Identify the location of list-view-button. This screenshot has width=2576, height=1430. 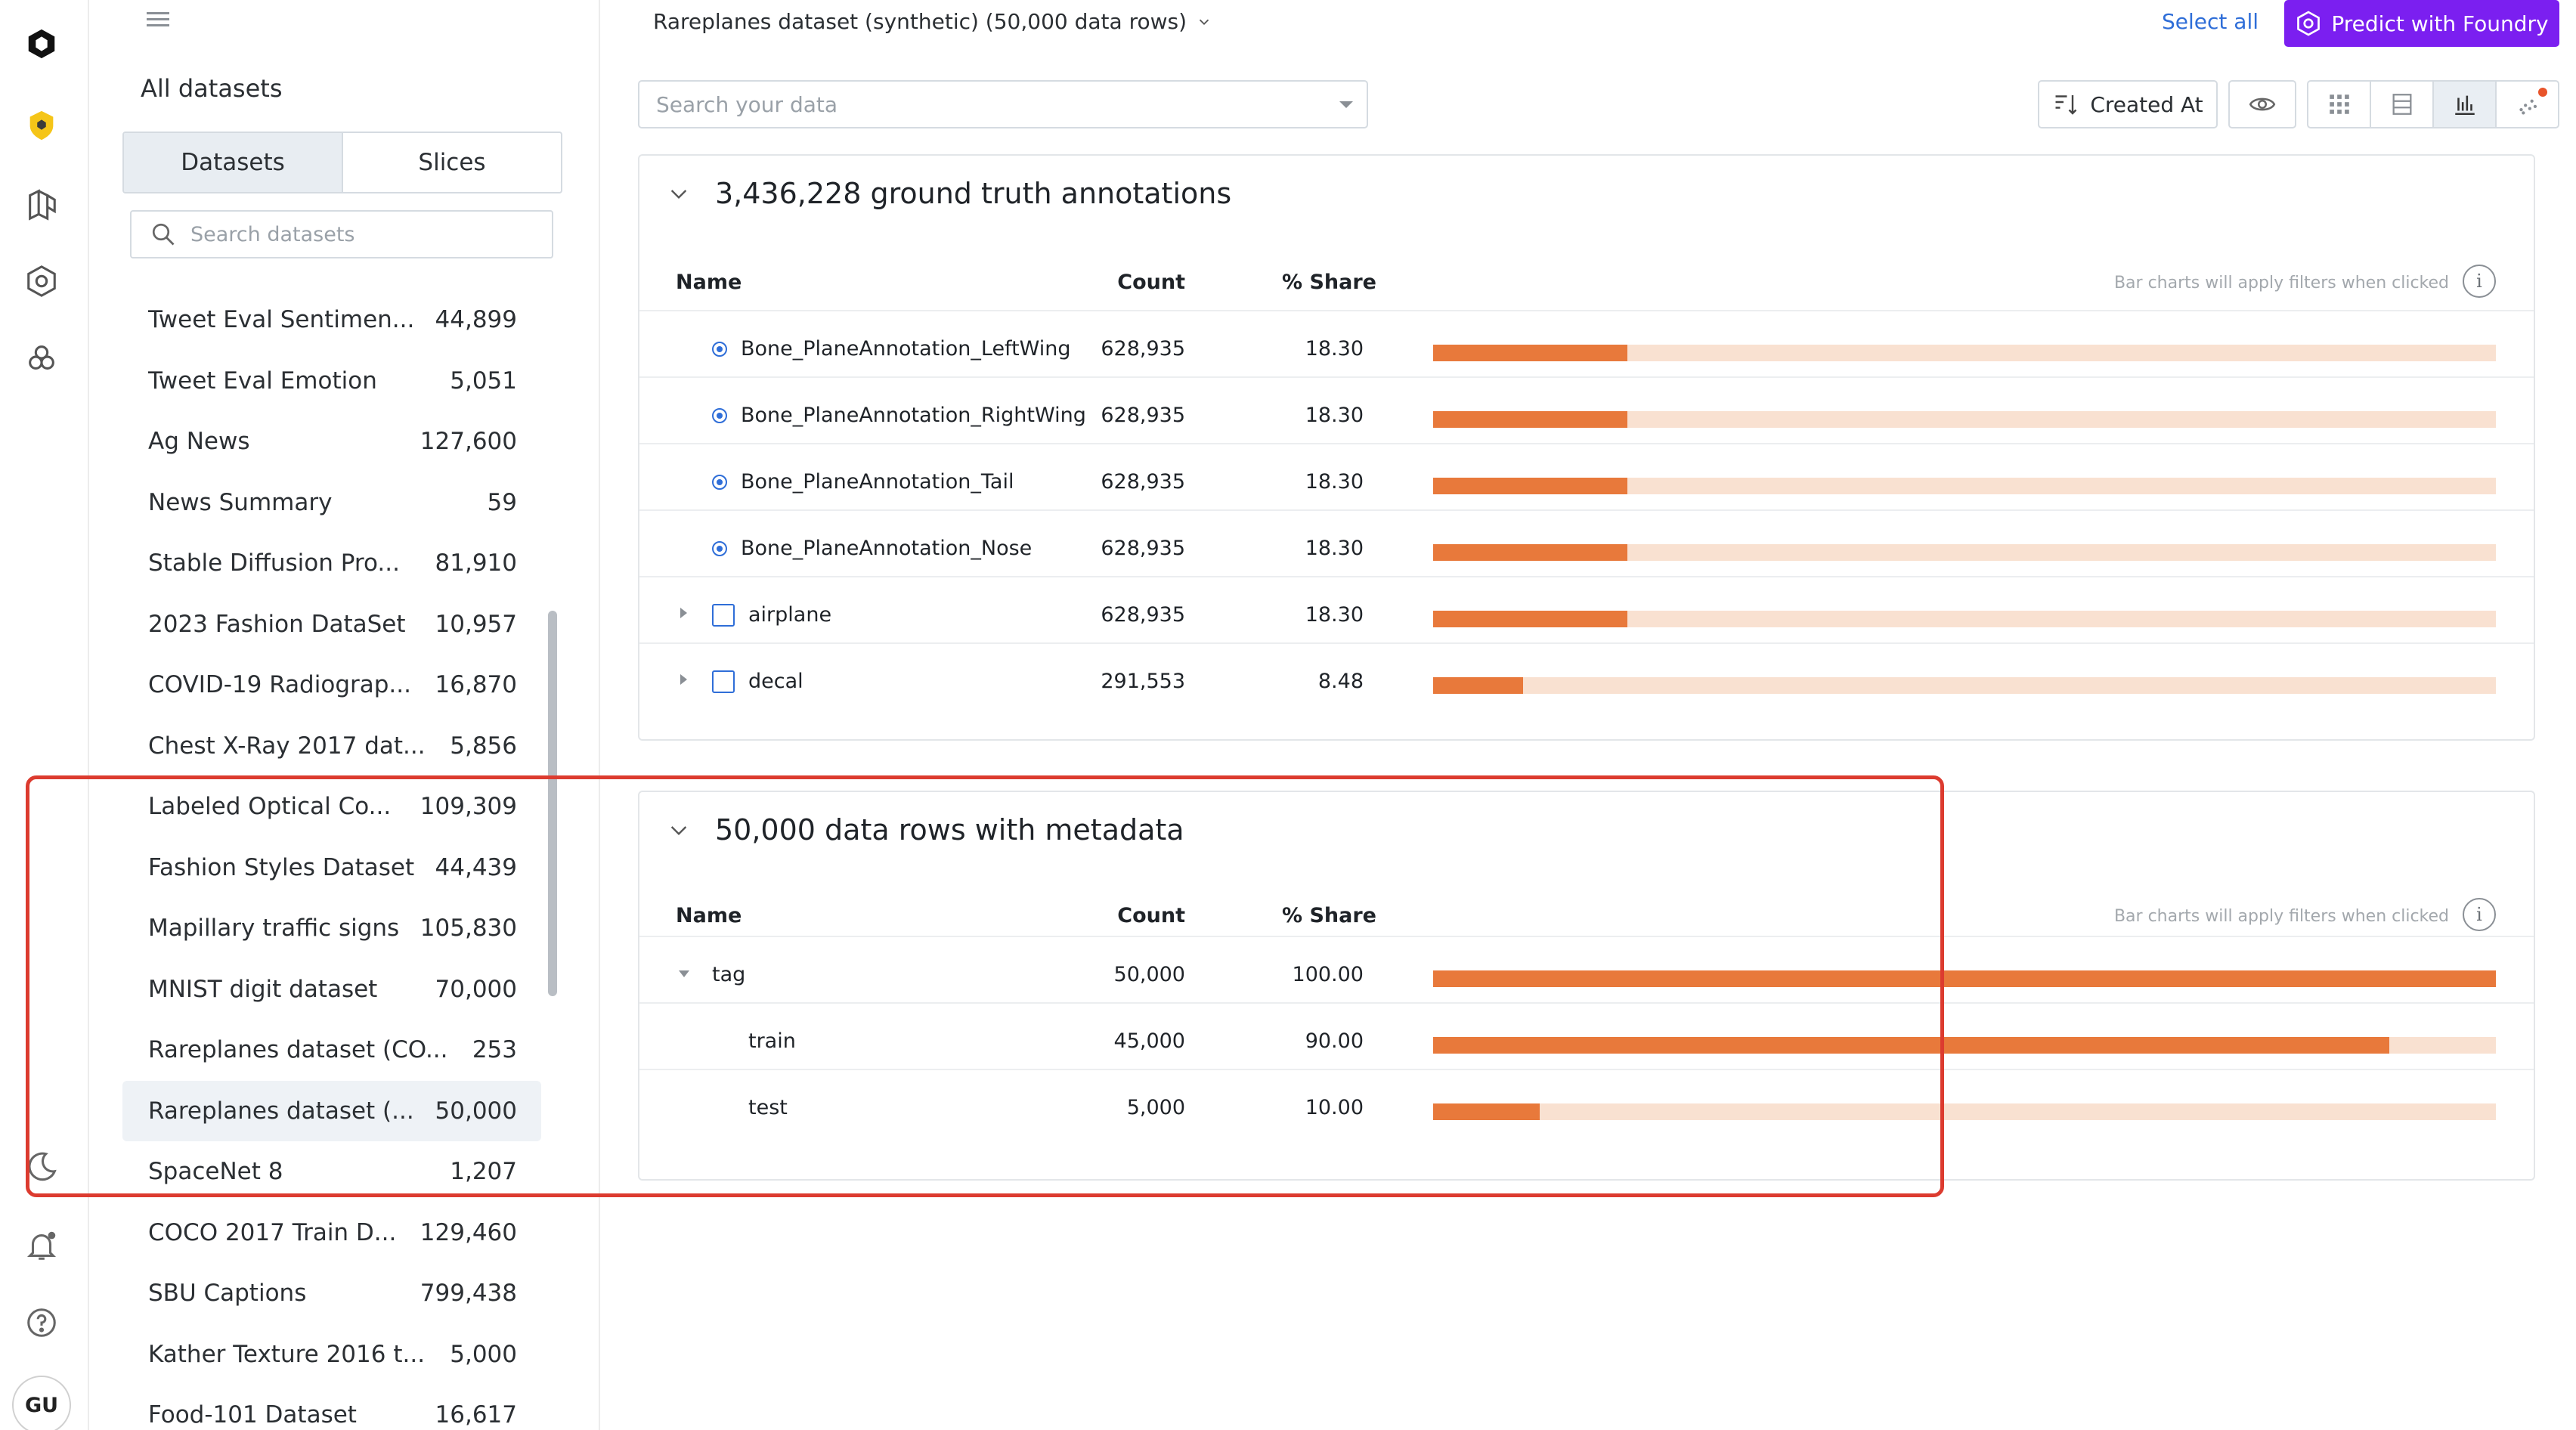
(2402, 104).